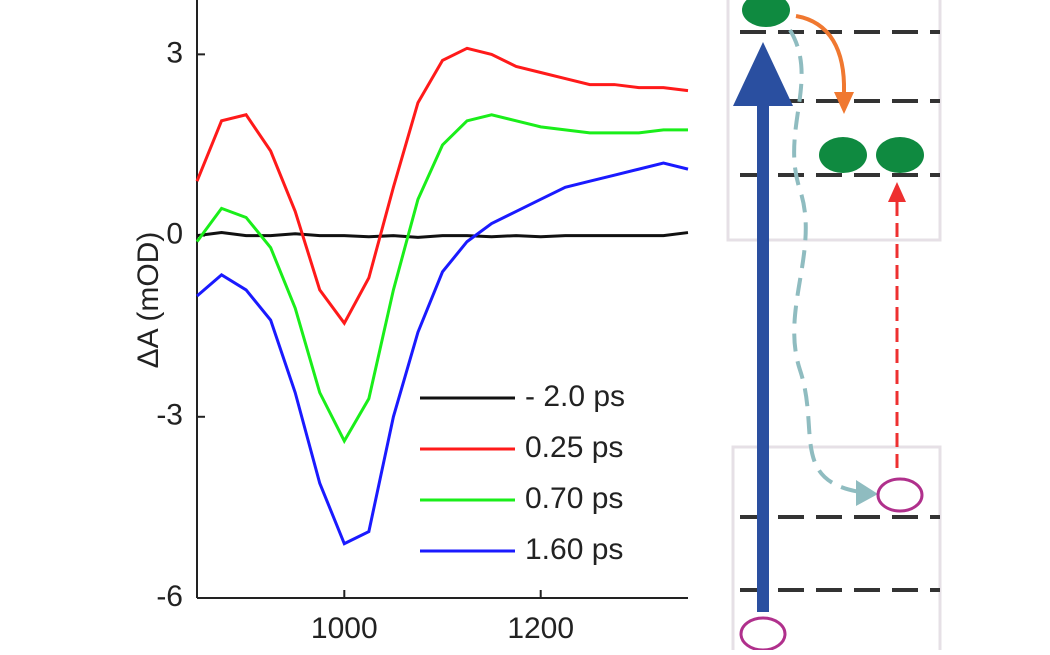 The width and height of the screenshot is (1050, 655). Describe the element at coordinates (574, 447) in the screenshot. I see `legend-label: 0.25 ps` at that location.